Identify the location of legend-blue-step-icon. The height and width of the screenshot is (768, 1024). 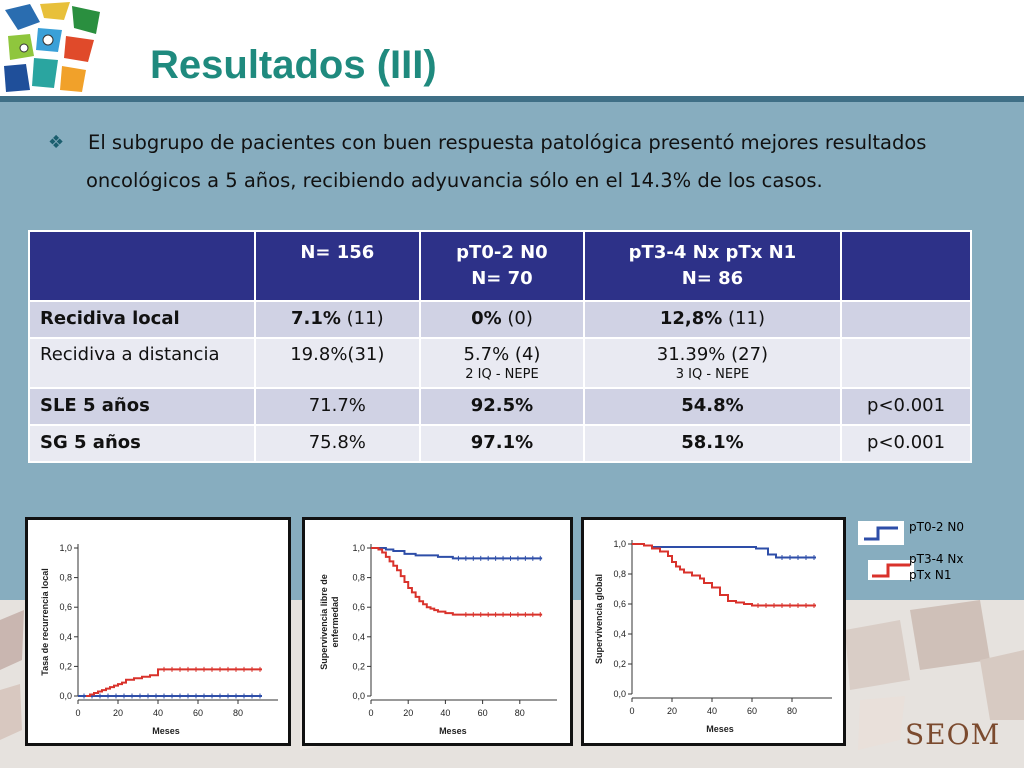
(881, 533).